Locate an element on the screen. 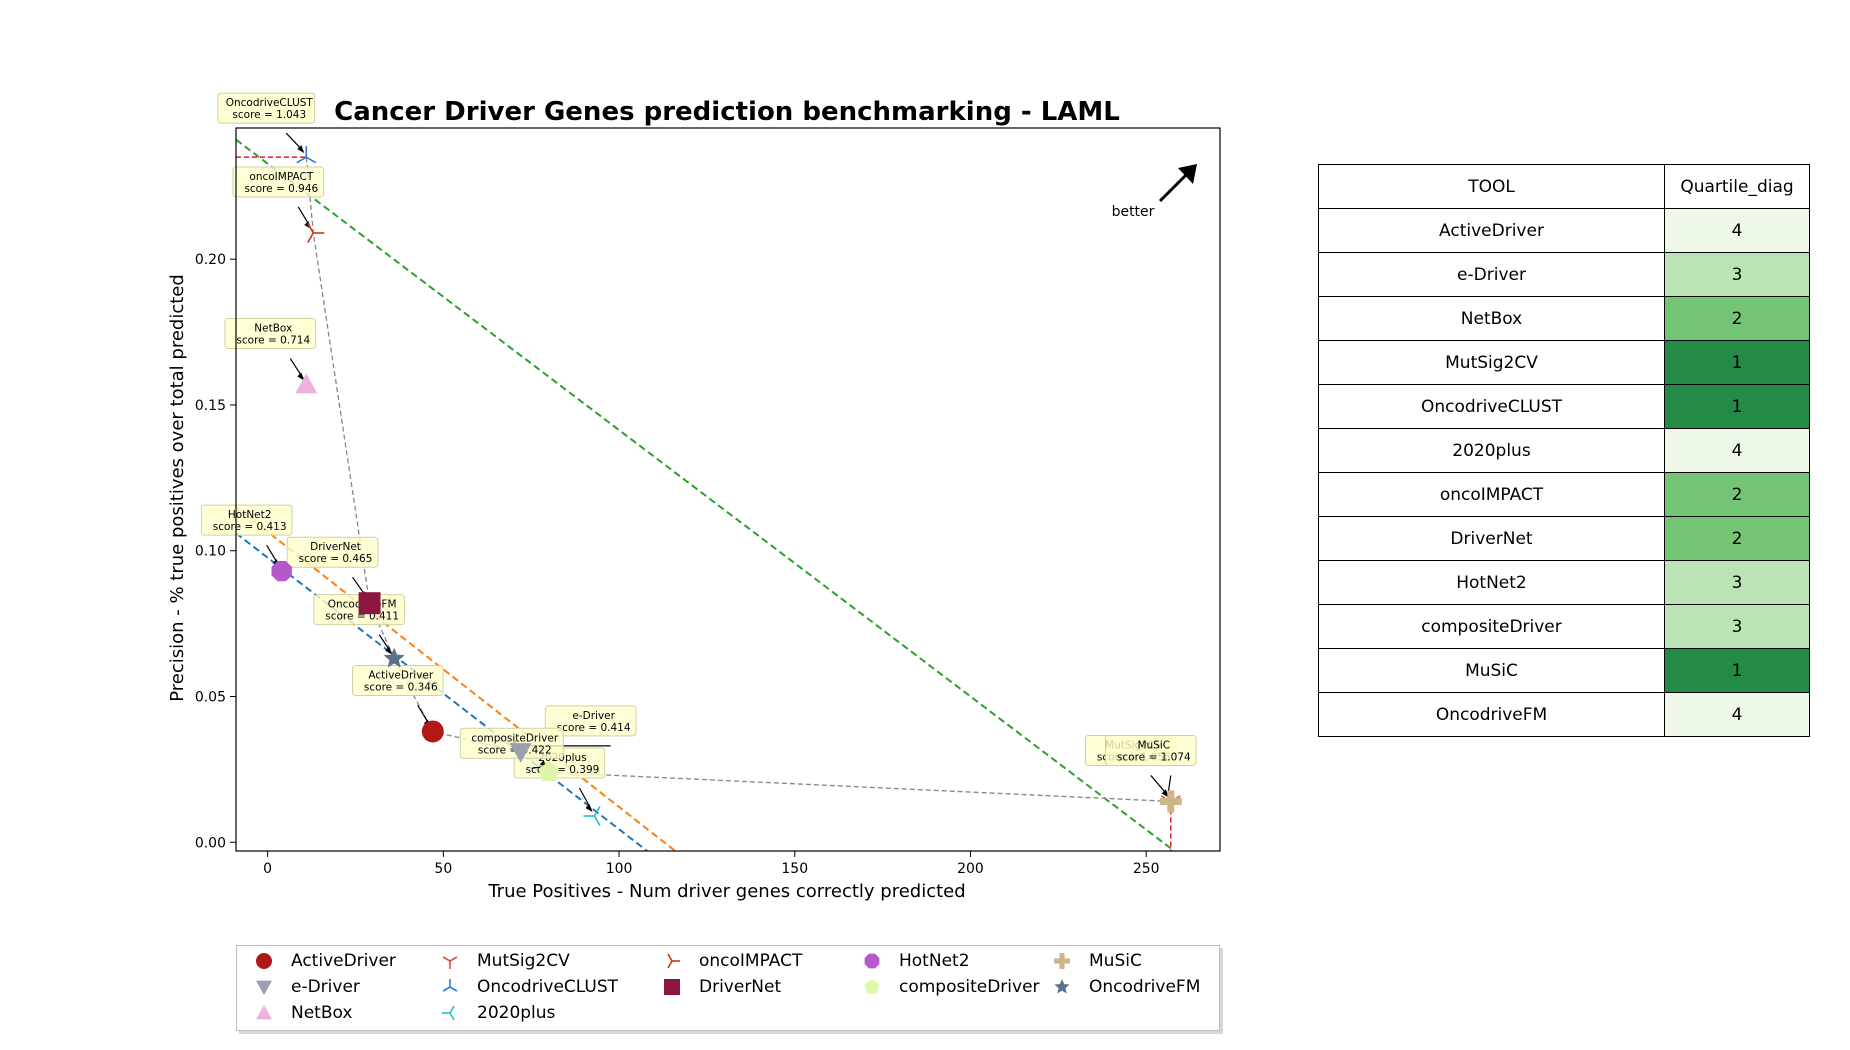  annotation-label: score = 0.413 is located at coordinates (250, 527).